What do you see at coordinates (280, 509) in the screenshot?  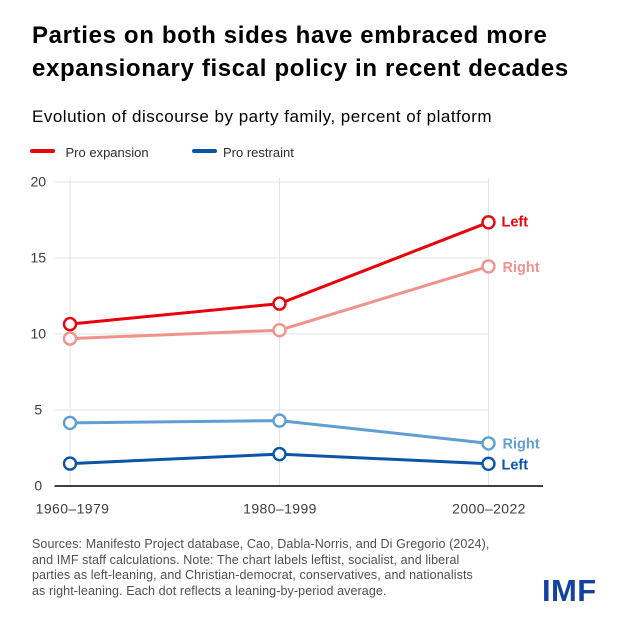 I see `svg-text: 1980–1999` at bounding box center [280, 509].